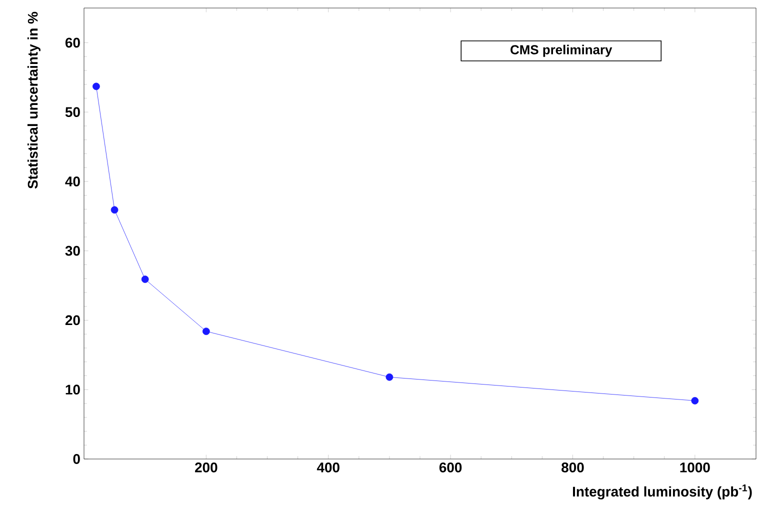  What do you see at coordinates (72, 251) in the screenshot?
I see `y-tick-label: 30` at bounding box center [72, 251].